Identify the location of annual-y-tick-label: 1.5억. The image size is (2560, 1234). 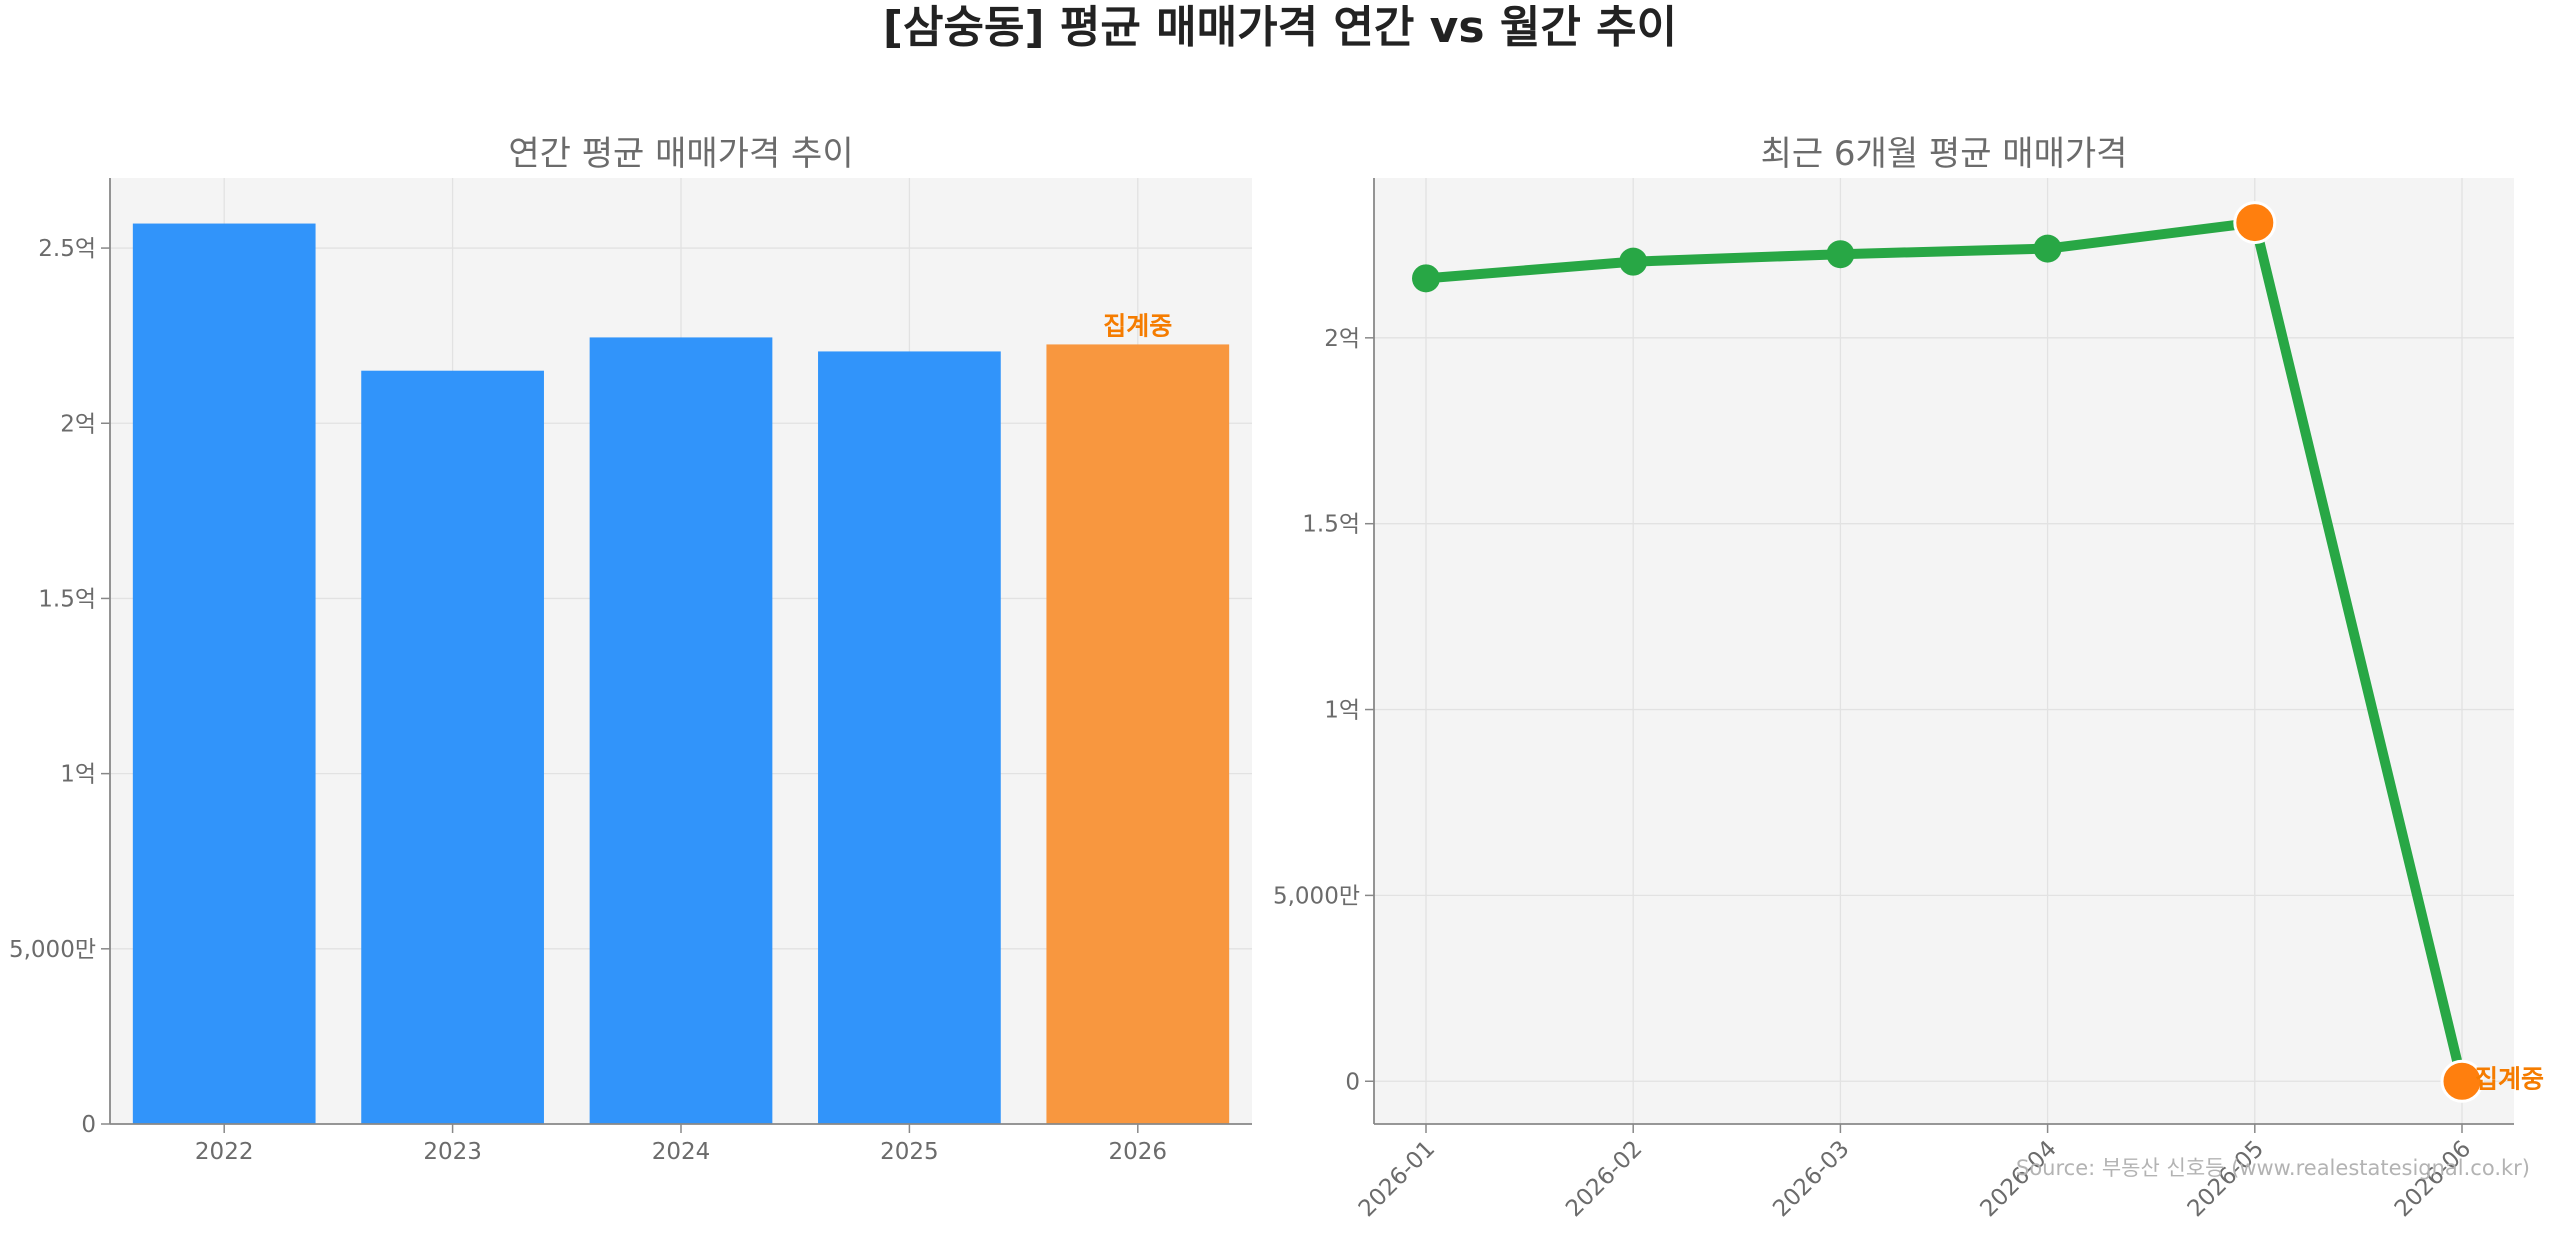
(67, 599).